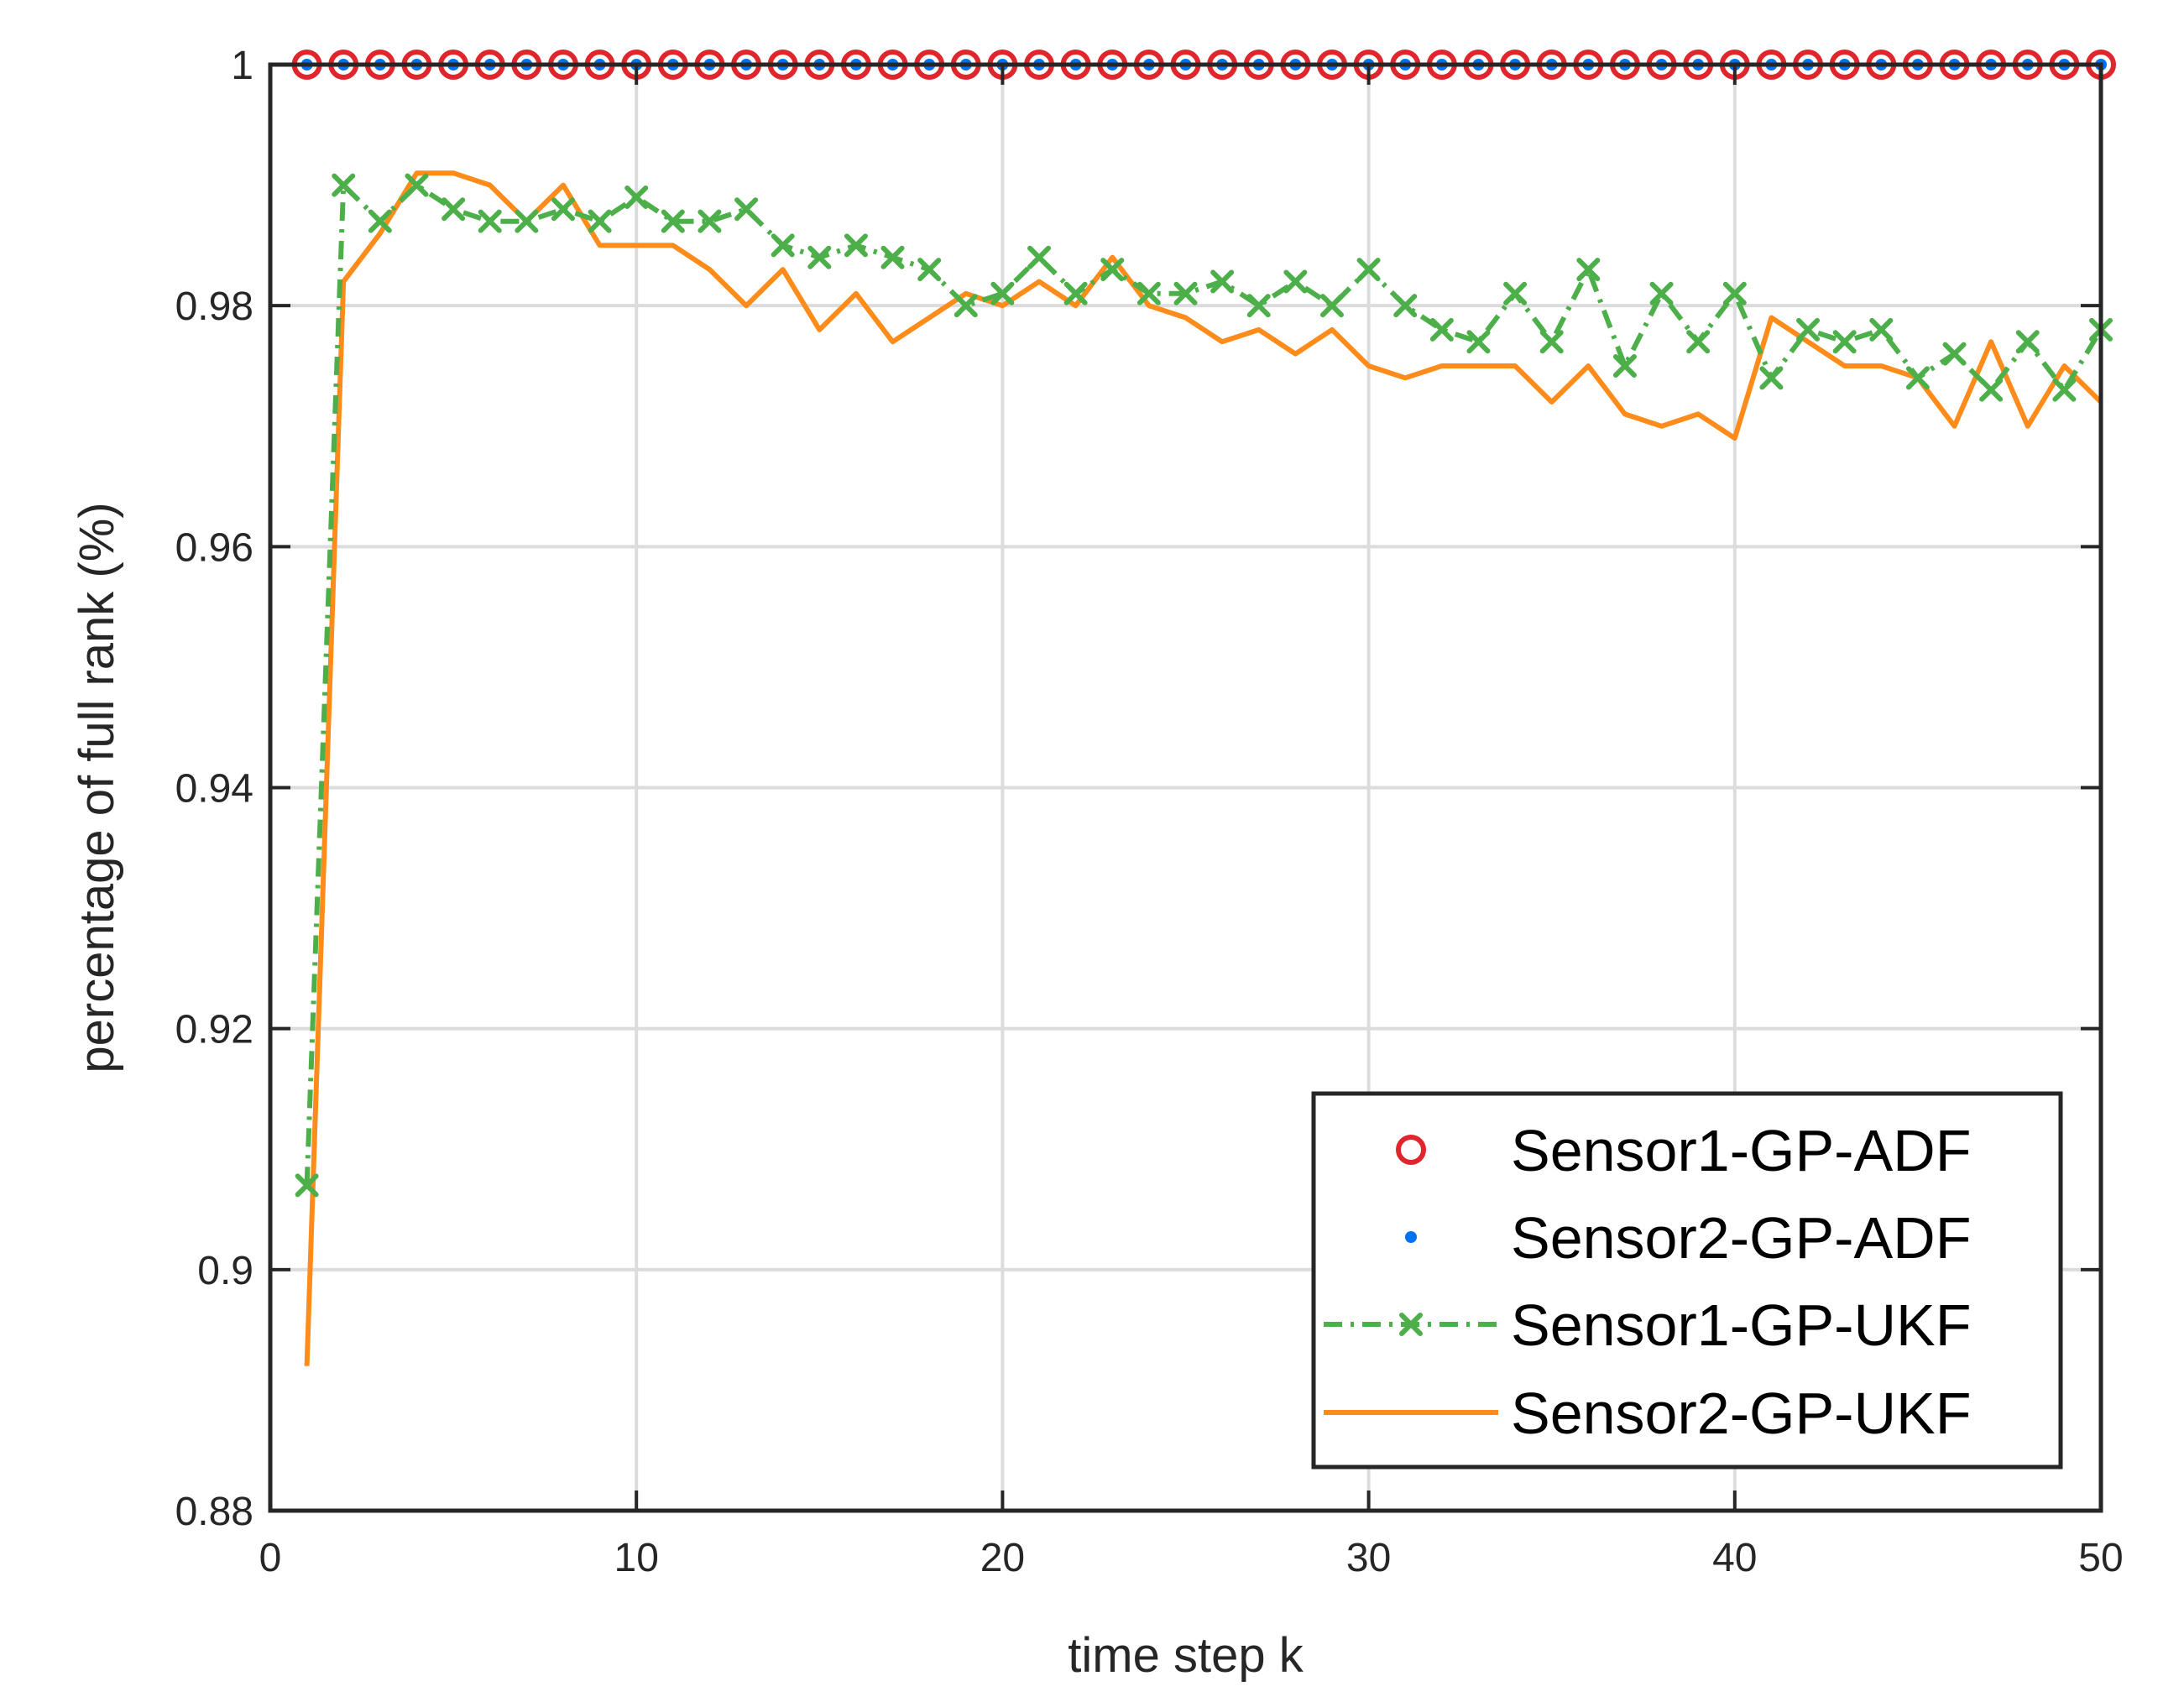 The width and height of the screenshot is (2184, 1702). What do you see at coordinates (1734, 1558) in the screenshot?
I see `x-tick-label: 40` at bounding box center [1734, 1558].